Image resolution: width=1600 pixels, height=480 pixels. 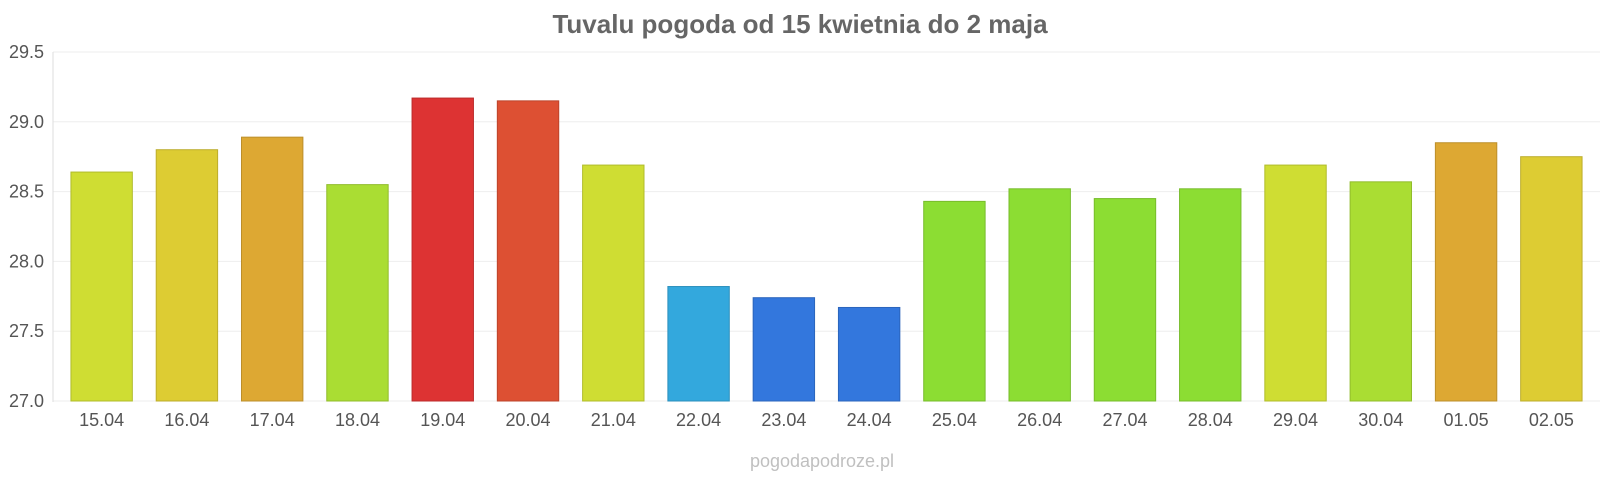 What do you see at coordinates (1039, 295) in the screenshot?
I see `bar-26.04` at bounding box center [1039, 295].